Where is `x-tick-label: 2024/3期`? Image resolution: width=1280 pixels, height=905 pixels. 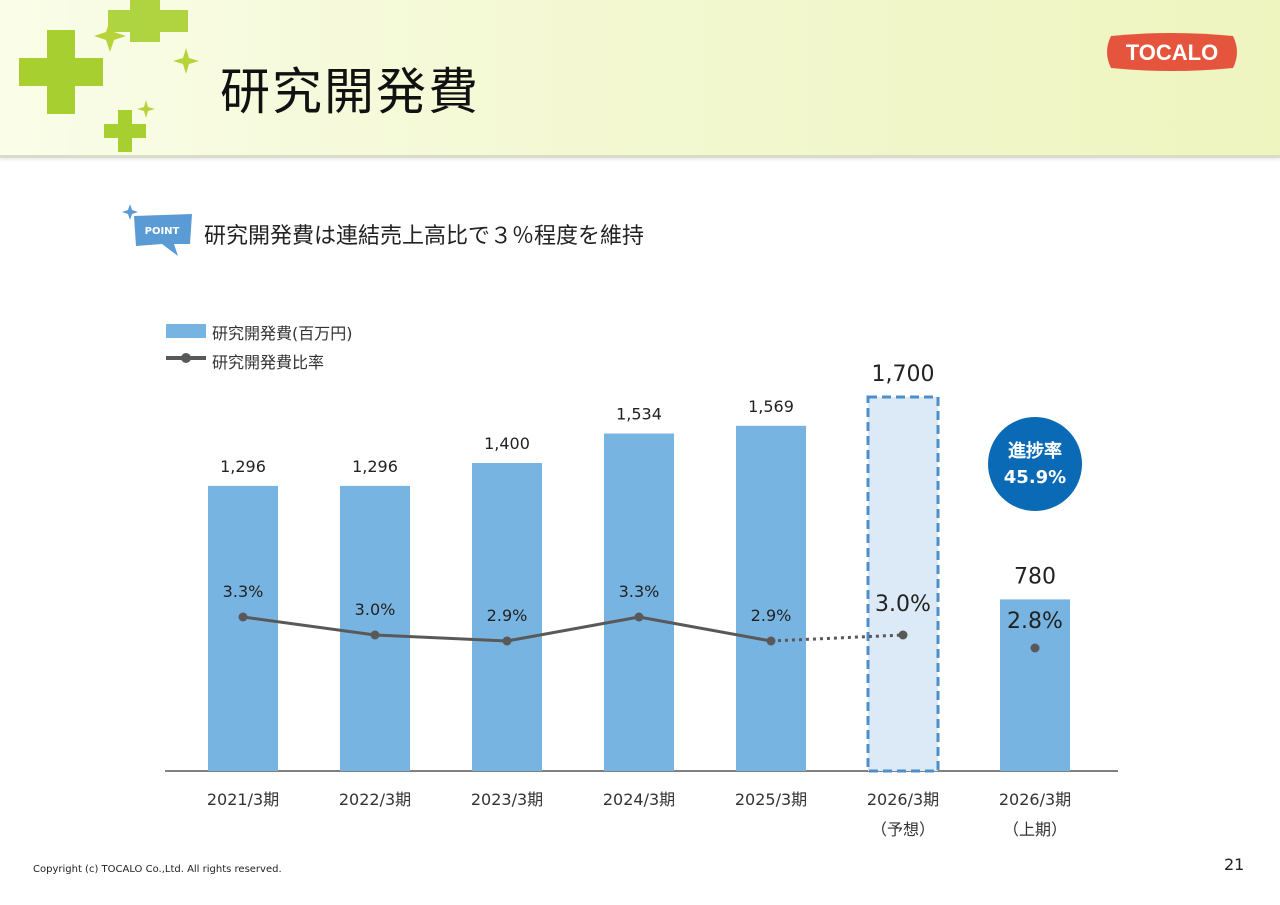
x-tick-label: 2024/3期 is located at coordinates (639, 799).